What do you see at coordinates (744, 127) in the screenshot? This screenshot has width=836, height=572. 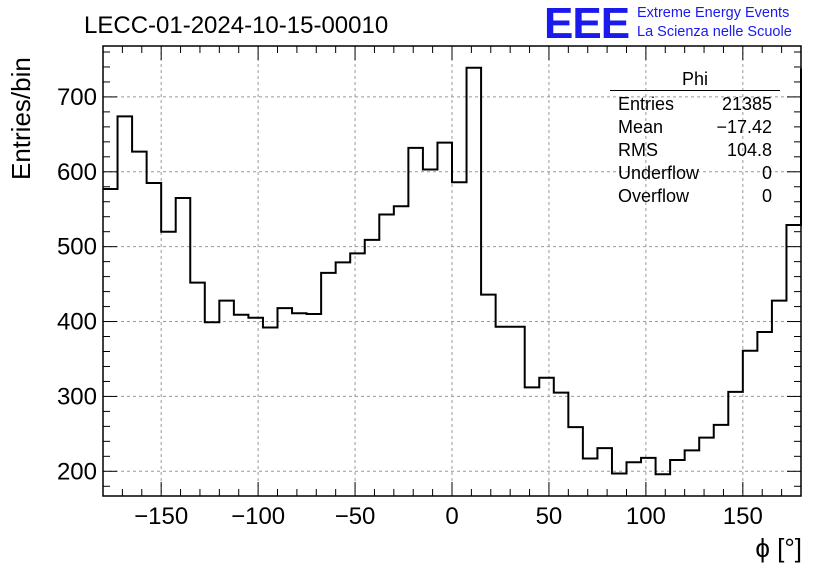 I see `stats-value: −17.42` at bounding box center [744, 127].